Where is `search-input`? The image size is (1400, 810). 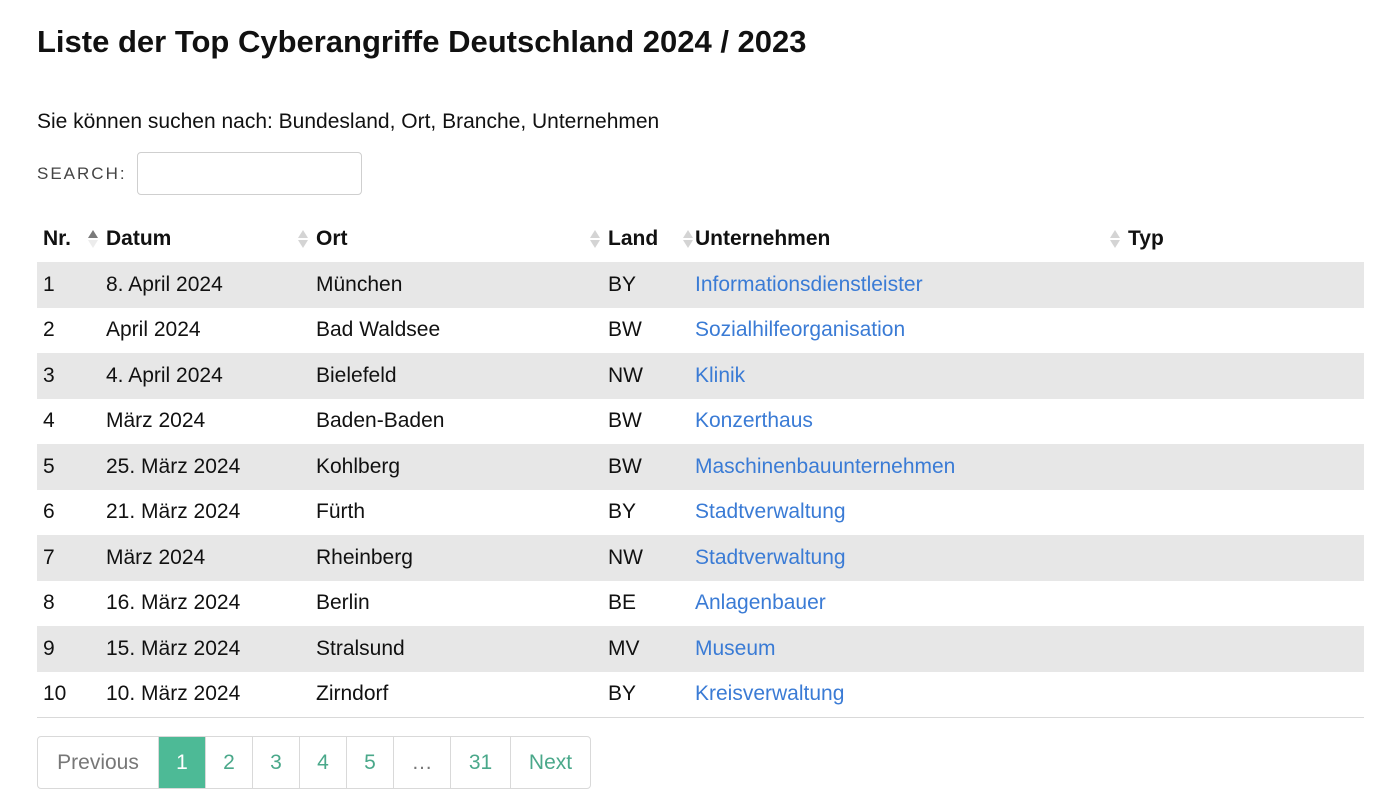 search-input is located at coordinates (249, 173).